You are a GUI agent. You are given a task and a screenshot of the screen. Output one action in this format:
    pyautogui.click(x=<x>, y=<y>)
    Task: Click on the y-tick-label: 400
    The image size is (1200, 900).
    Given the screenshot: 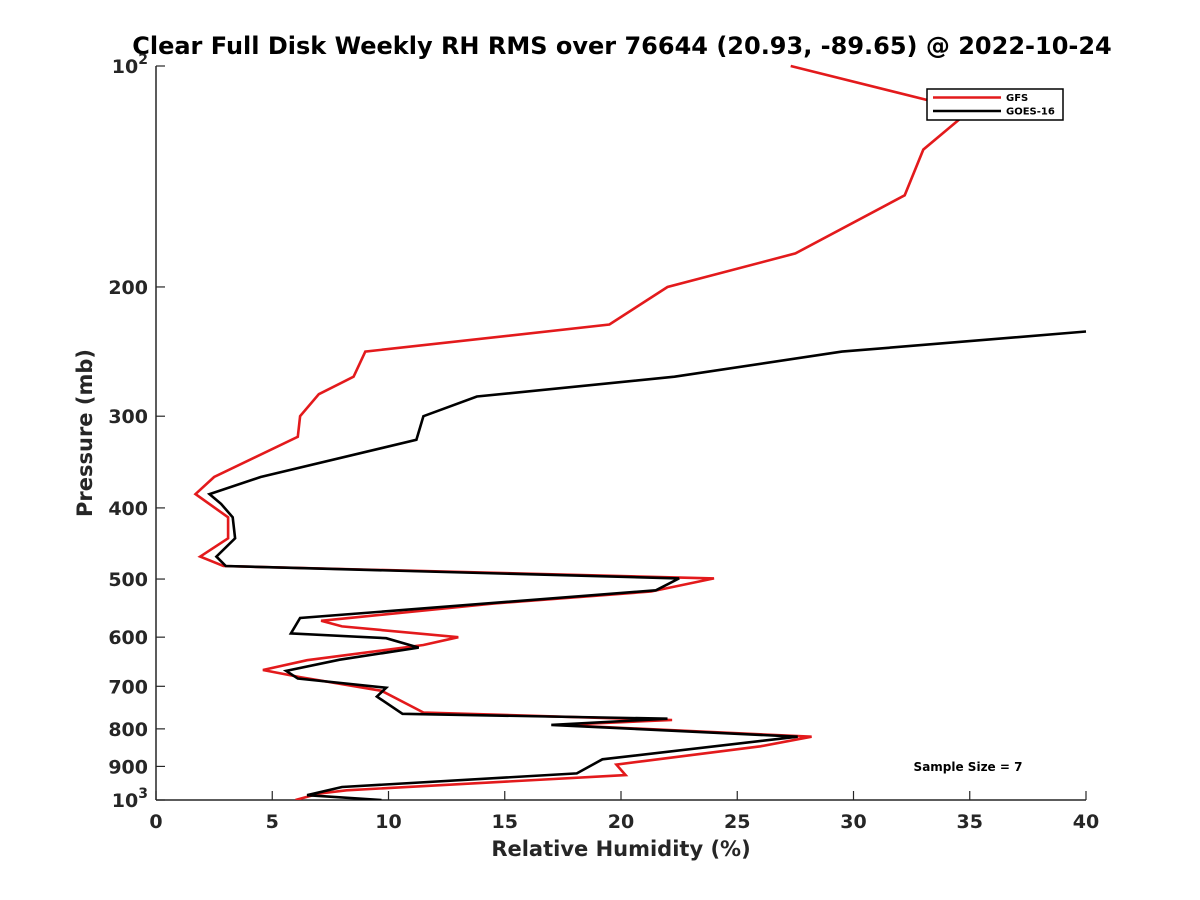 What is the action you would take?
    pyautogui.click(x=128, y=509)
    